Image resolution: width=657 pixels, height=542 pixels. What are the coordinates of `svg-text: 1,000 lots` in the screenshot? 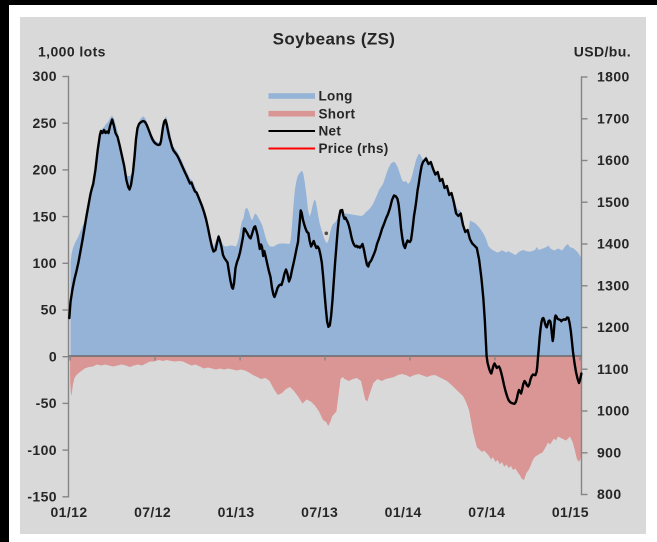 It's located at (72, 52).